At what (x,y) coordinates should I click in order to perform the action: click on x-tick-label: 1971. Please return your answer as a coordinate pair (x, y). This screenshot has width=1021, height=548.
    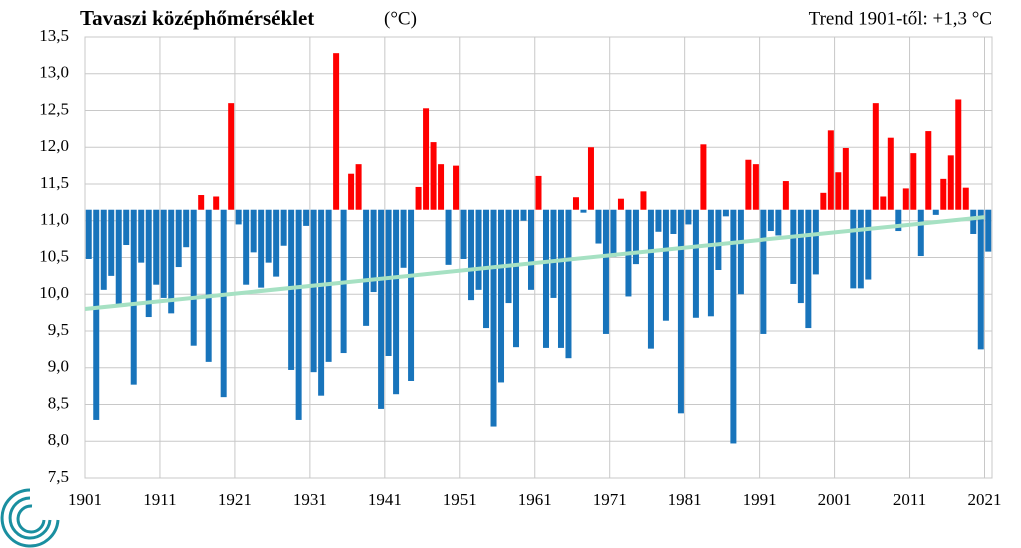
    Looking at the image, I should click on (610, 499).